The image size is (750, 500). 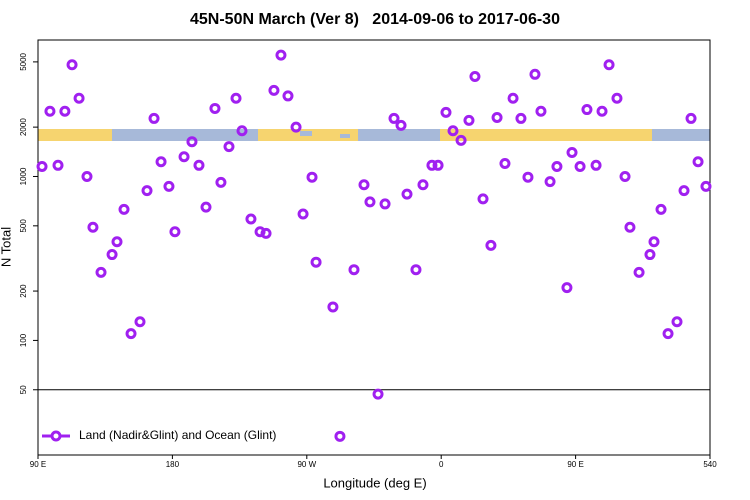 I want to click on y-tick-label: 500, so click(x=23, y=226).